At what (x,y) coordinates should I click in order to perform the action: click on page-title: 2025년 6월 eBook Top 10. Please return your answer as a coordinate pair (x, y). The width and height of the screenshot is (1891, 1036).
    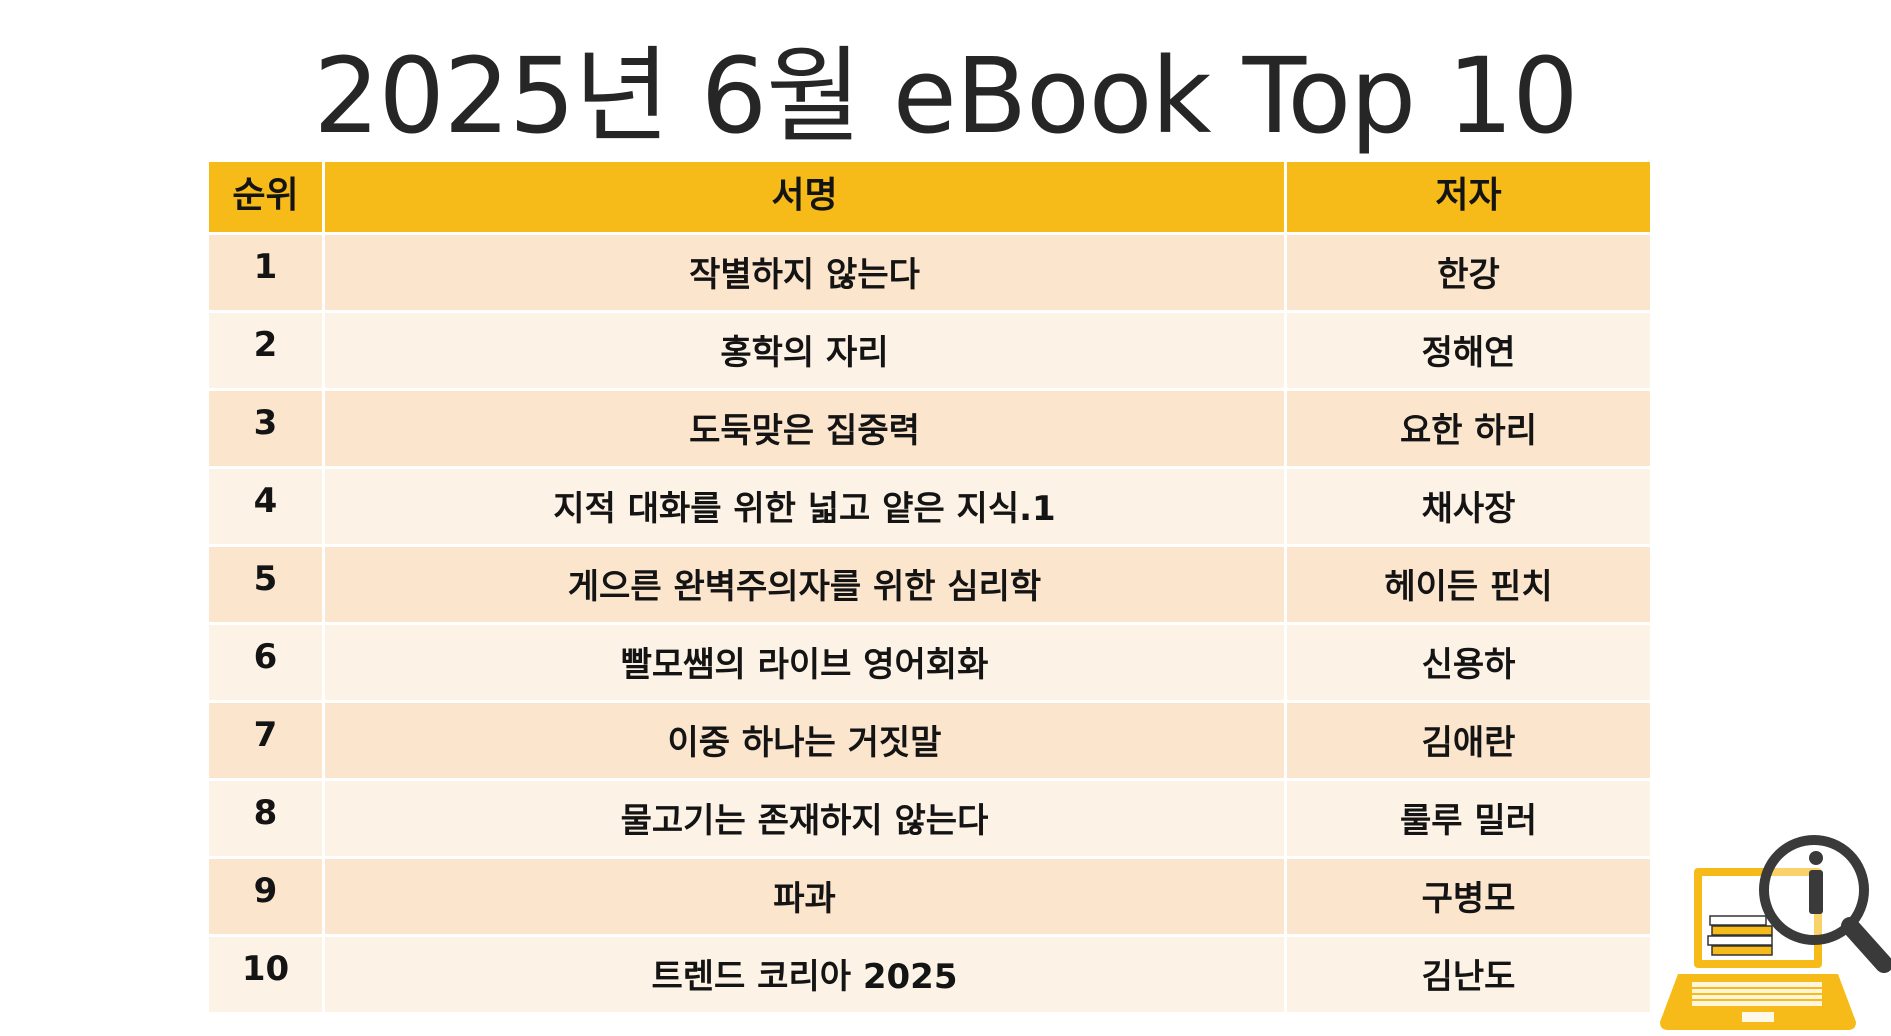
    Looking at the image, I should click on (945, 96).